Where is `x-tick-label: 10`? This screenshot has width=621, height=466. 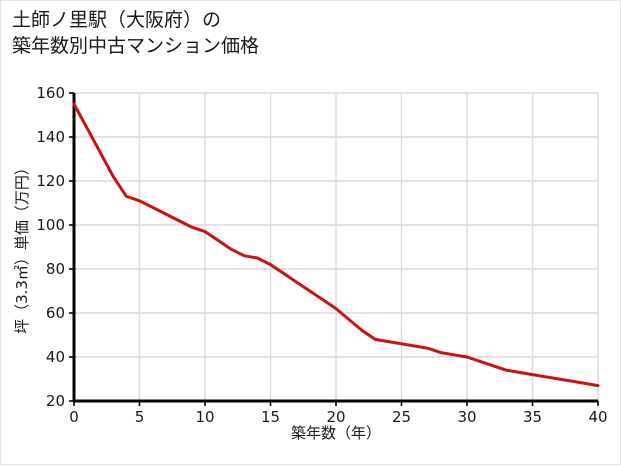
x-tick-label: 10 is located at coordinates (204, 417).